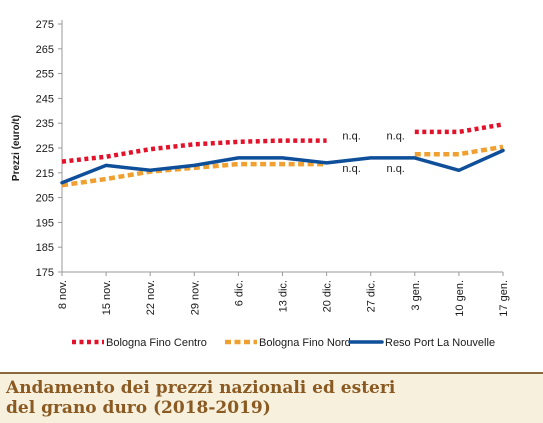 The width and height of the screenshot is (543, 423). What do you see at coordinates (305, 343) in the screenshot?
I see `legend-label-2: Bologna Fino Nord` at bounding box center [305, 343].